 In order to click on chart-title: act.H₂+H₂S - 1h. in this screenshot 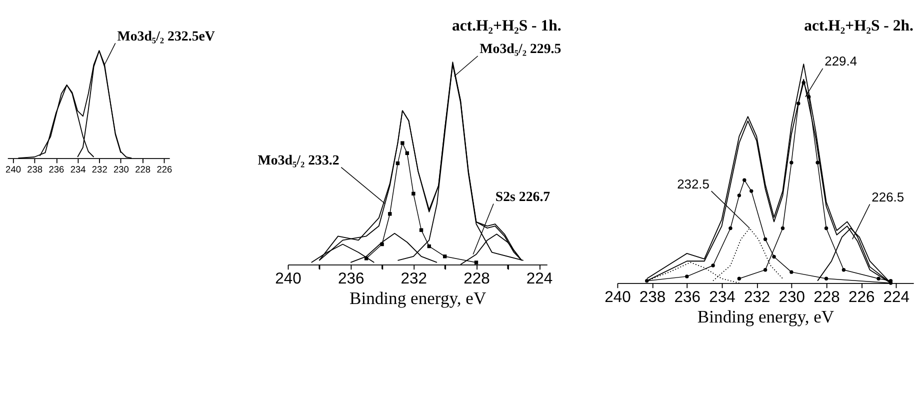, I will do `click(507, 25)`.